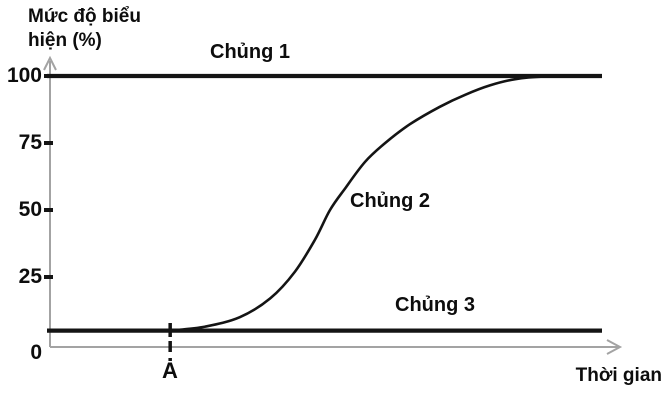 The height and width of the screenshot is (400, 665). I want to click on y-tick-label: 0, so click(36, 352).